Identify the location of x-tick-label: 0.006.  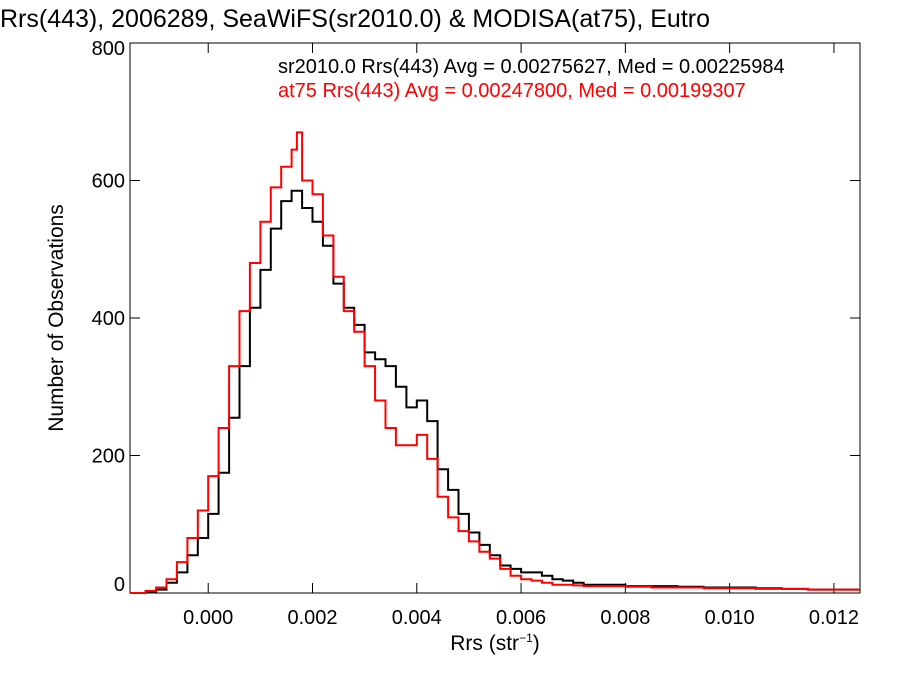
(521, 618).